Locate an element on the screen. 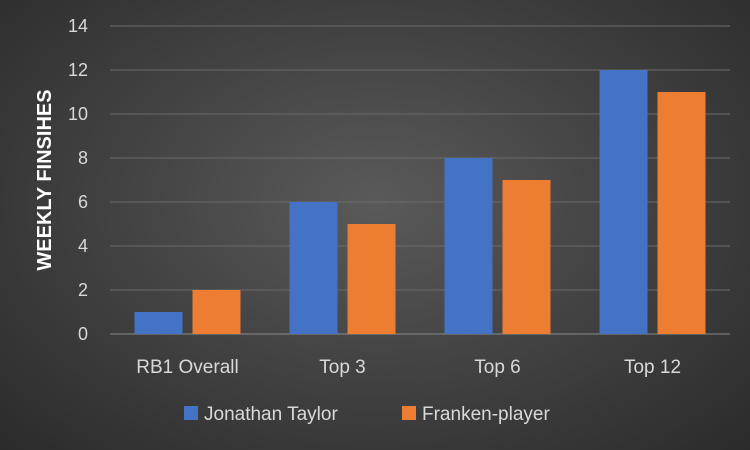 The width and height of the screenshot is (750, 450). y-tick-label: 12 is located at coordinates (78, 70).